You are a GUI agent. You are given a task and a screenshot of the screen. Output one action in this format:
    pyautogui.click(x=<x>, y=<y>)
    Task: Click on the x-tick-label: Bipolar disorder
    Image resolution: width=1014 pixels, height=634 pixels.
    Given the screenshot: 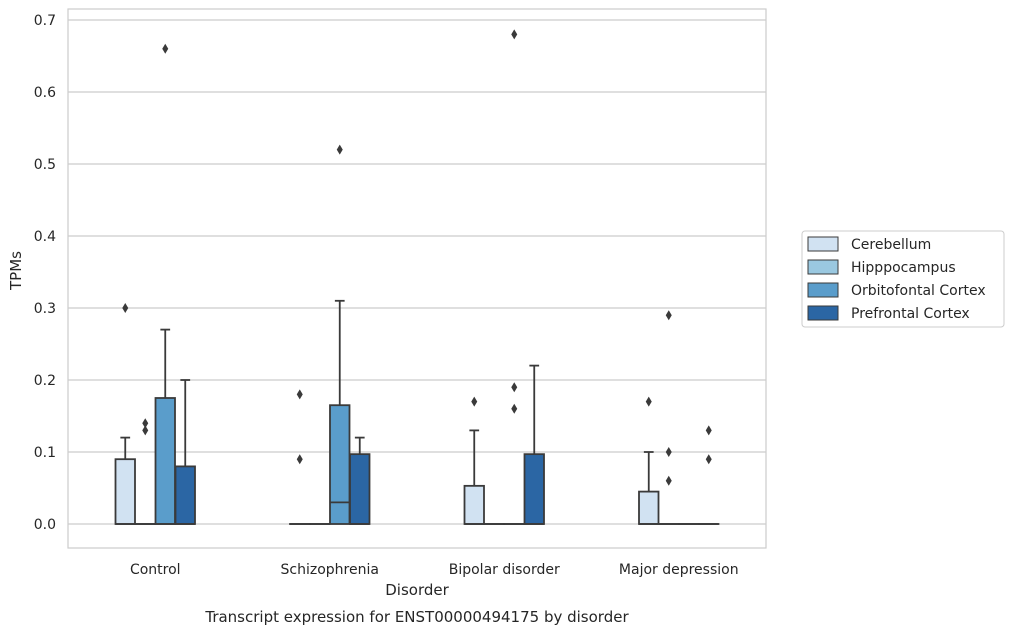 What is the action you would take?
    pyautogui.click(x=504, y=570)
    